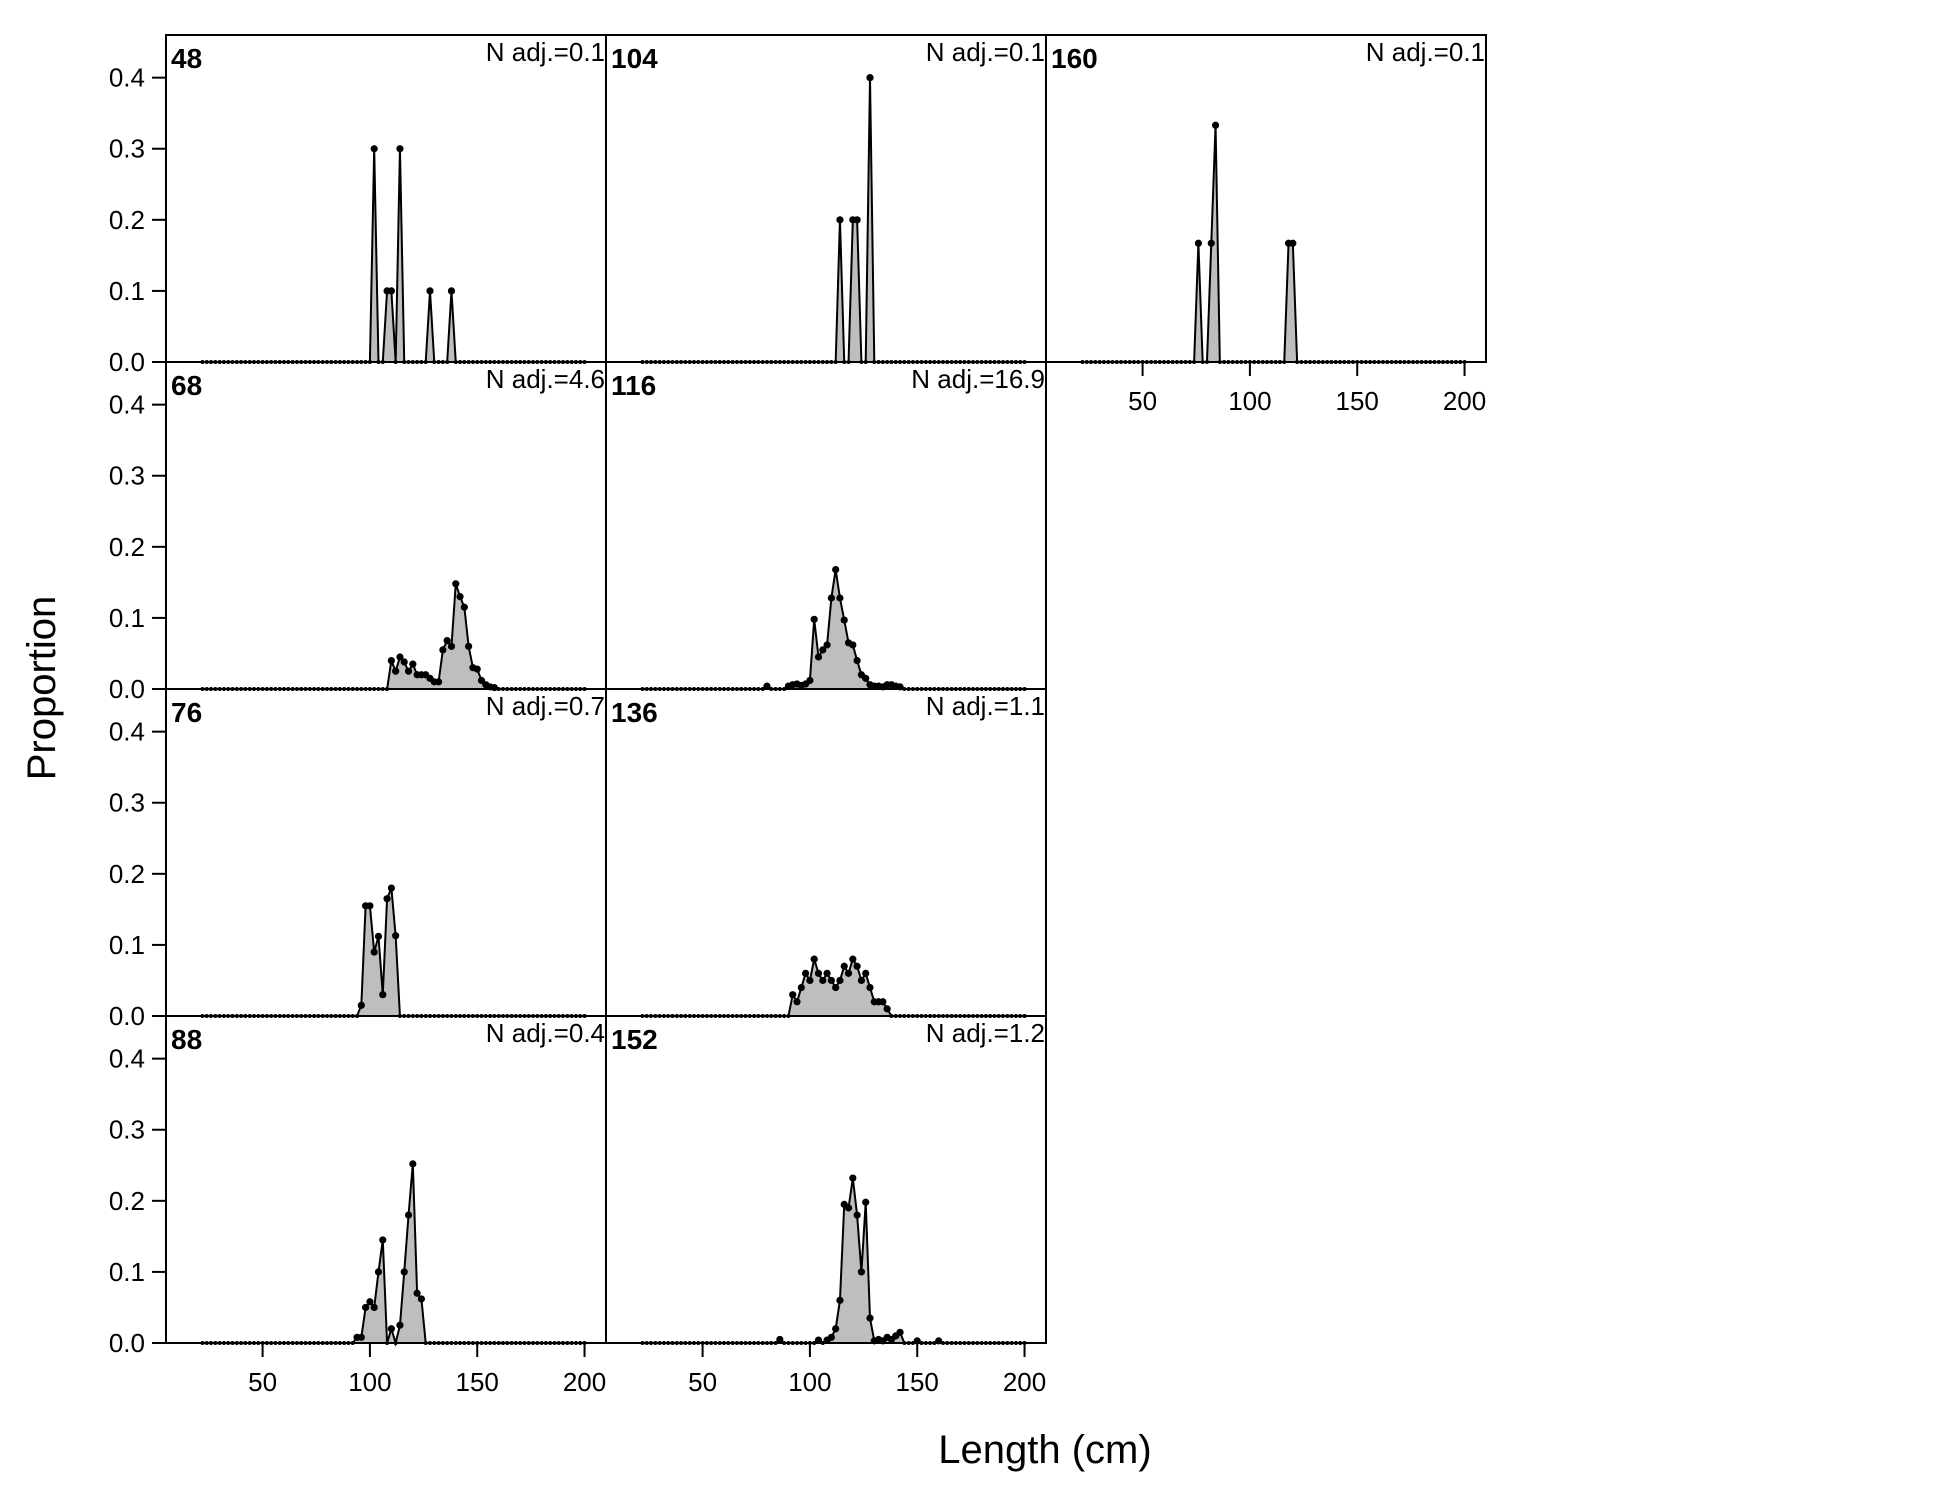  I want to click on panel-label: 76, so click(186, 712).